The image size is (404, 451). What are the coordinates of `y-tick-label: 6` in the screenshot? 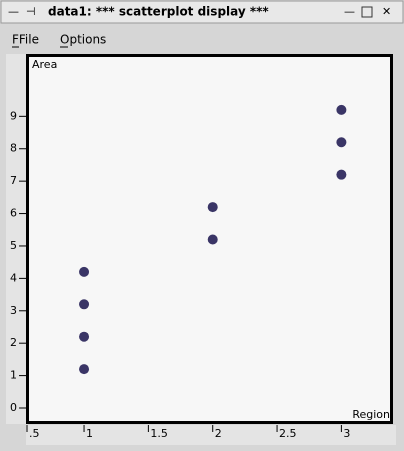 It's located at (13, 213).